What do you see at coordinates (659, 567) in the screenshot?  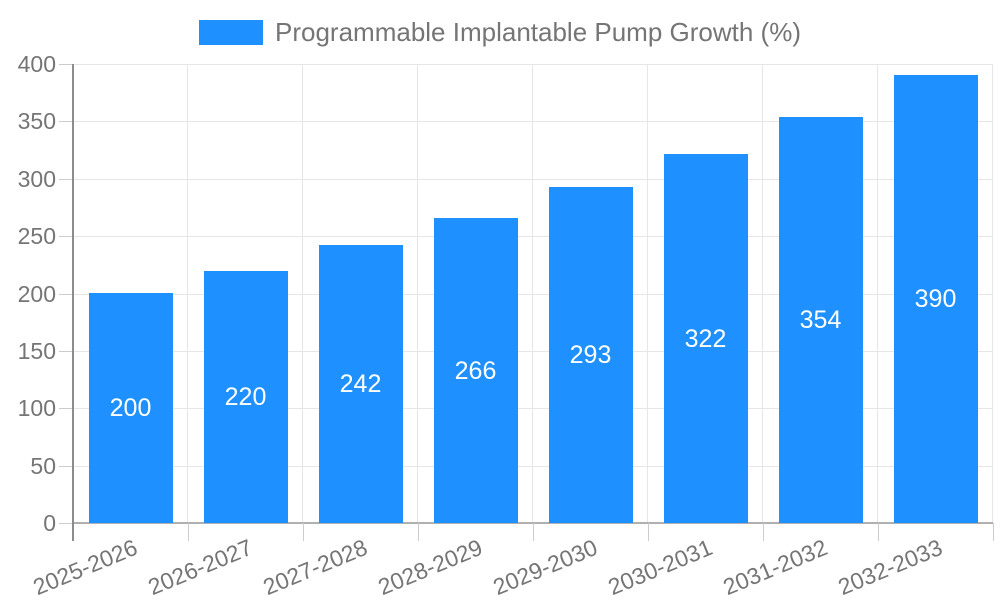 I see `x-axis-label: 2030-2031` at bounding box center [659, 567].